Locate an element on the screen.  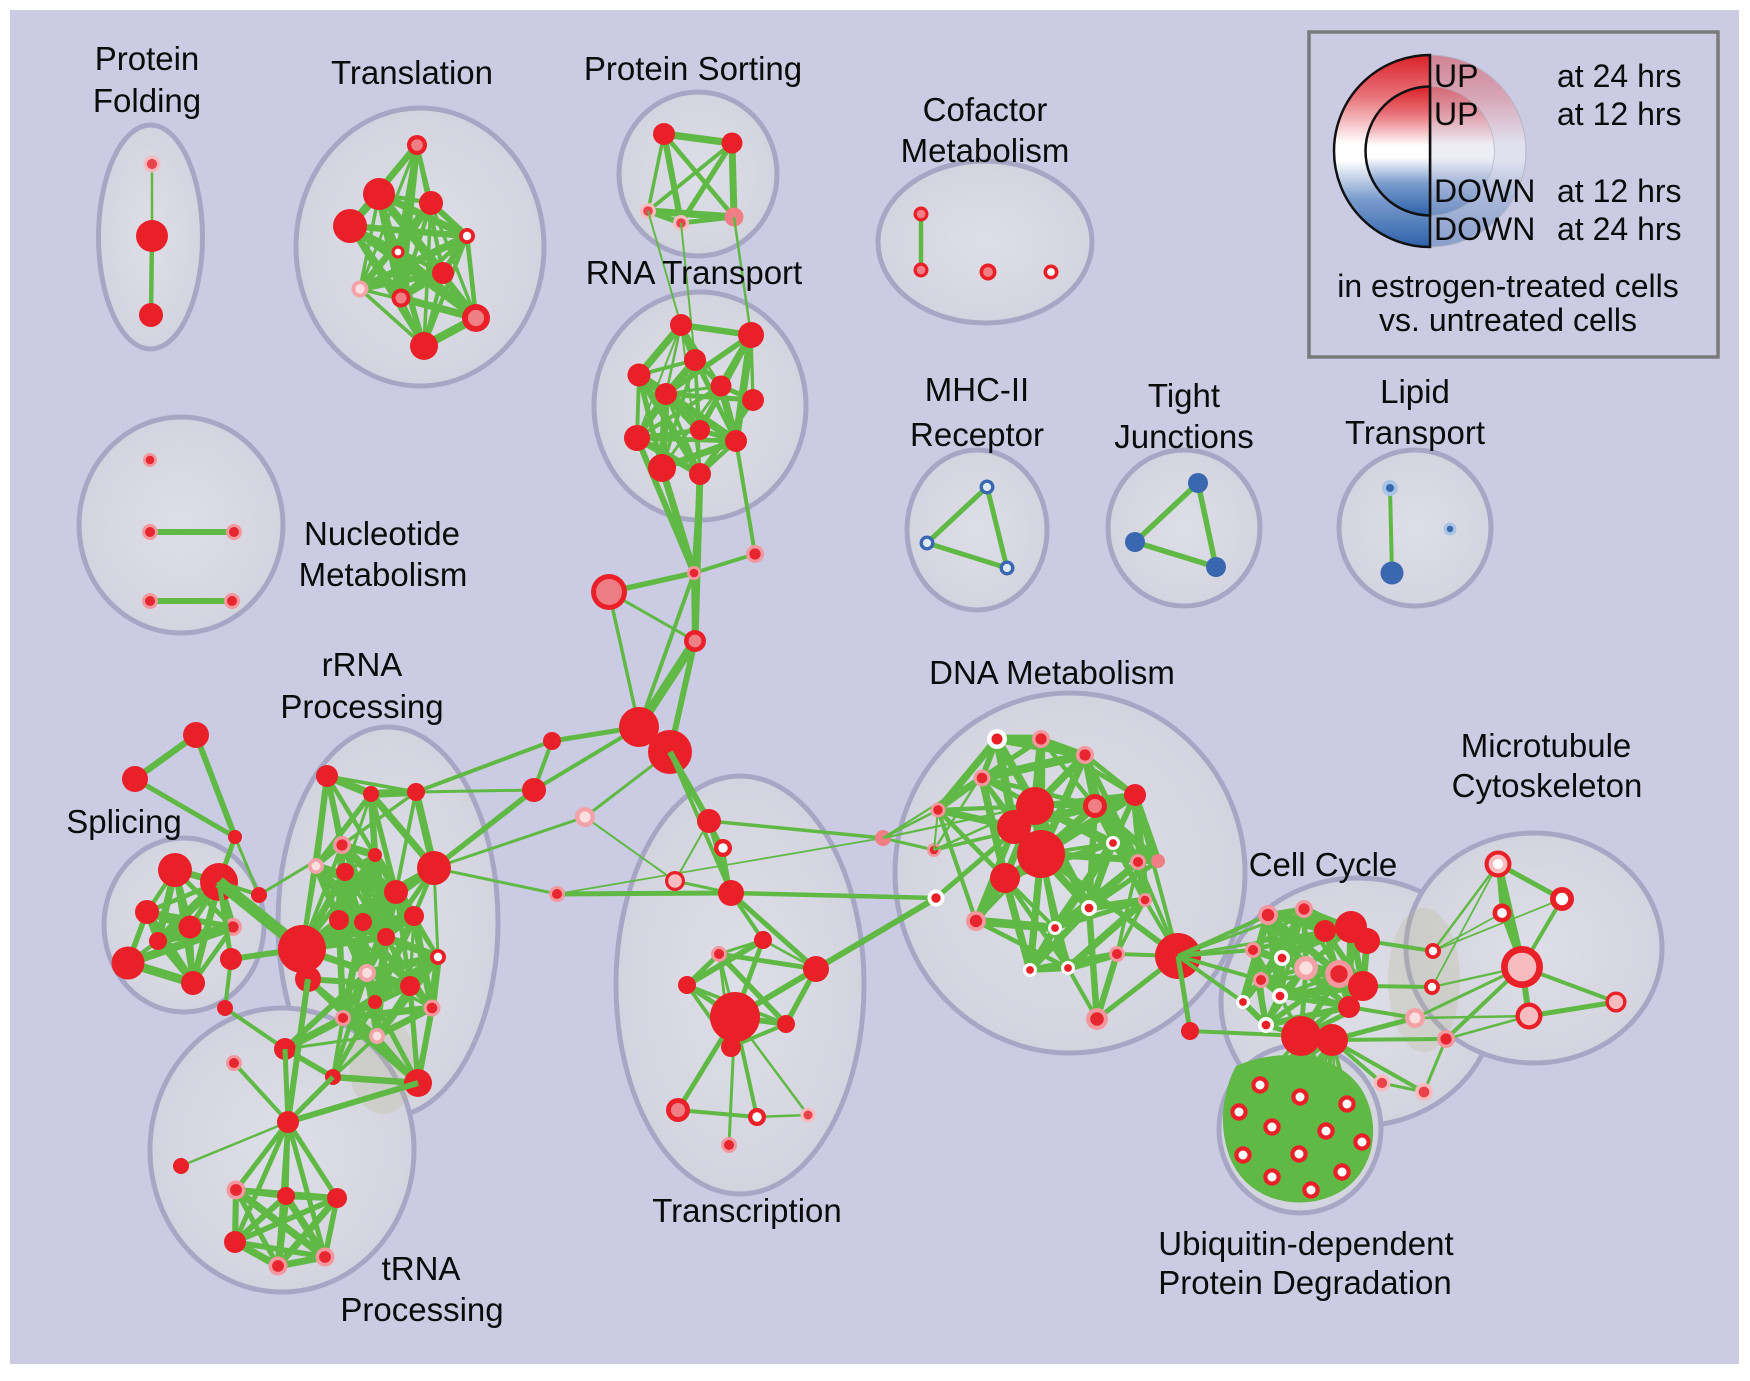
svg-text: rRNA is located at coordinates (362, 664).